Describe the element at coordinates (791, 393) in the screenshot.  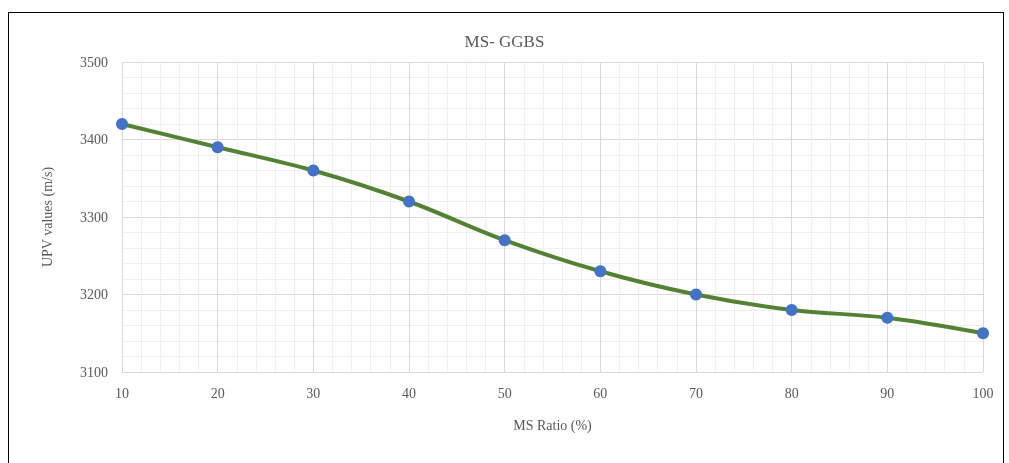
I see `x-tick-label: 80` at that location.